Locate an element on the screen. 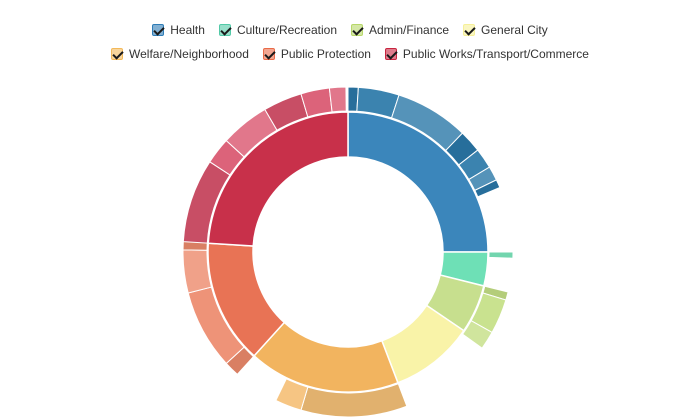 The image size is (700, 420). outer-slice-welfare-neighborhood is located at coordinates (292, 394).